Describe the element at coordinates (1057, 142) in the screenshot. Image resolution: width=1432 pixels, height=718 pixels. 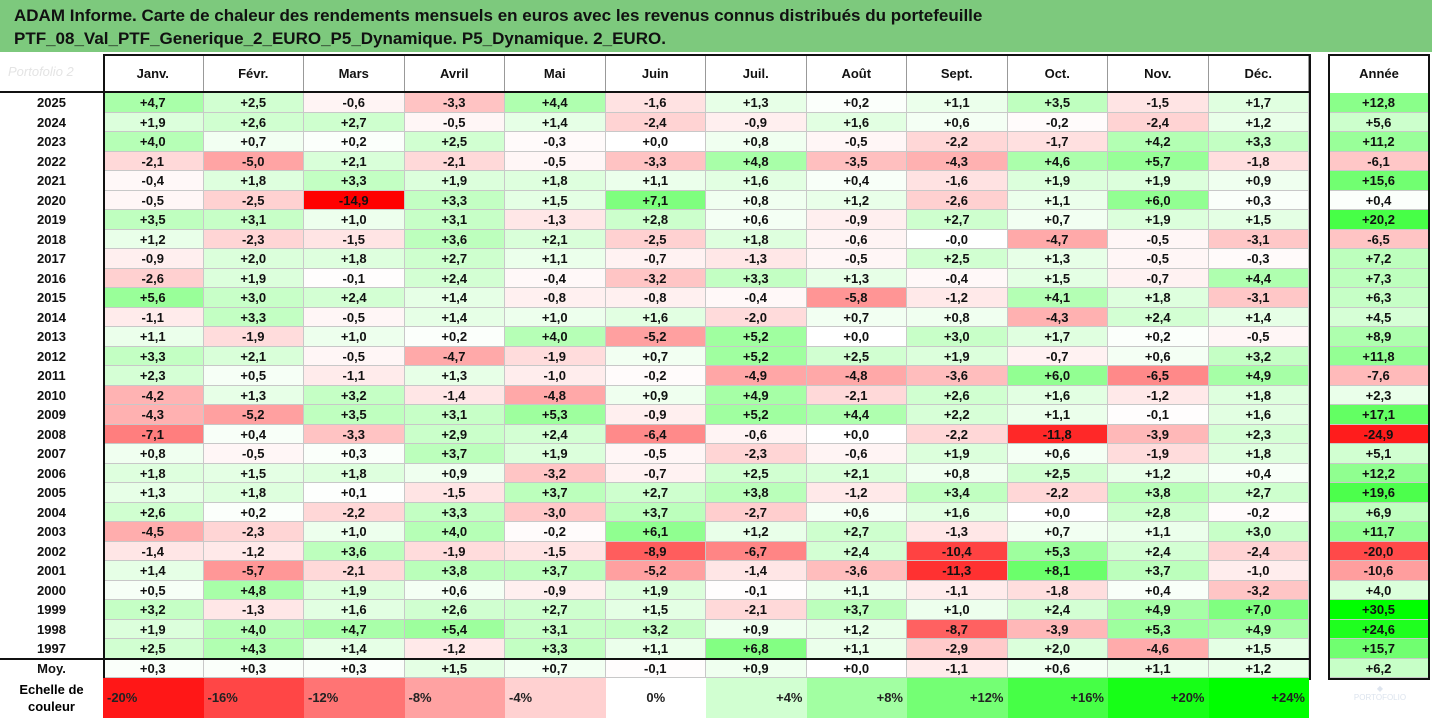
I see `heat-cell: -1,7` at that location.